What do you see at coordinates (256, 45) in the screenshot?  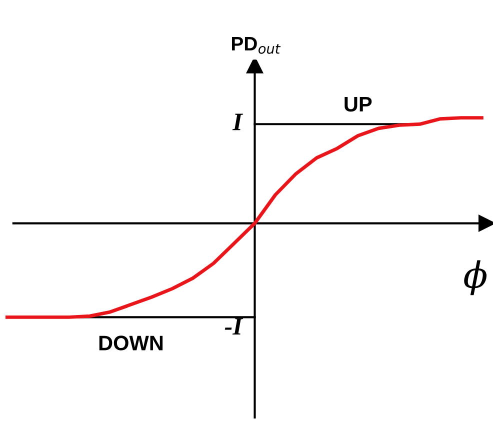 I see `y-axis-title: PD$_{out}$` at bounding box center [256, 45].